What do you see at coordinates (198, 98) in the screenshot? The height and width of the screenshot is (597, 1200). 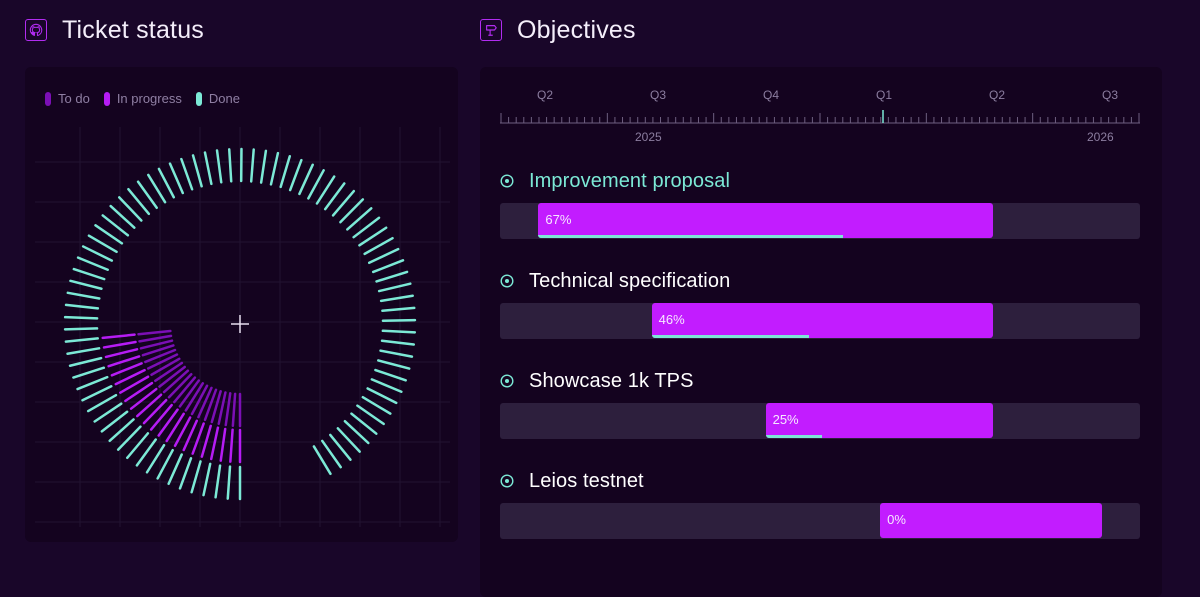 I see `legend-swatch-done` at bounding box center [198, 98].